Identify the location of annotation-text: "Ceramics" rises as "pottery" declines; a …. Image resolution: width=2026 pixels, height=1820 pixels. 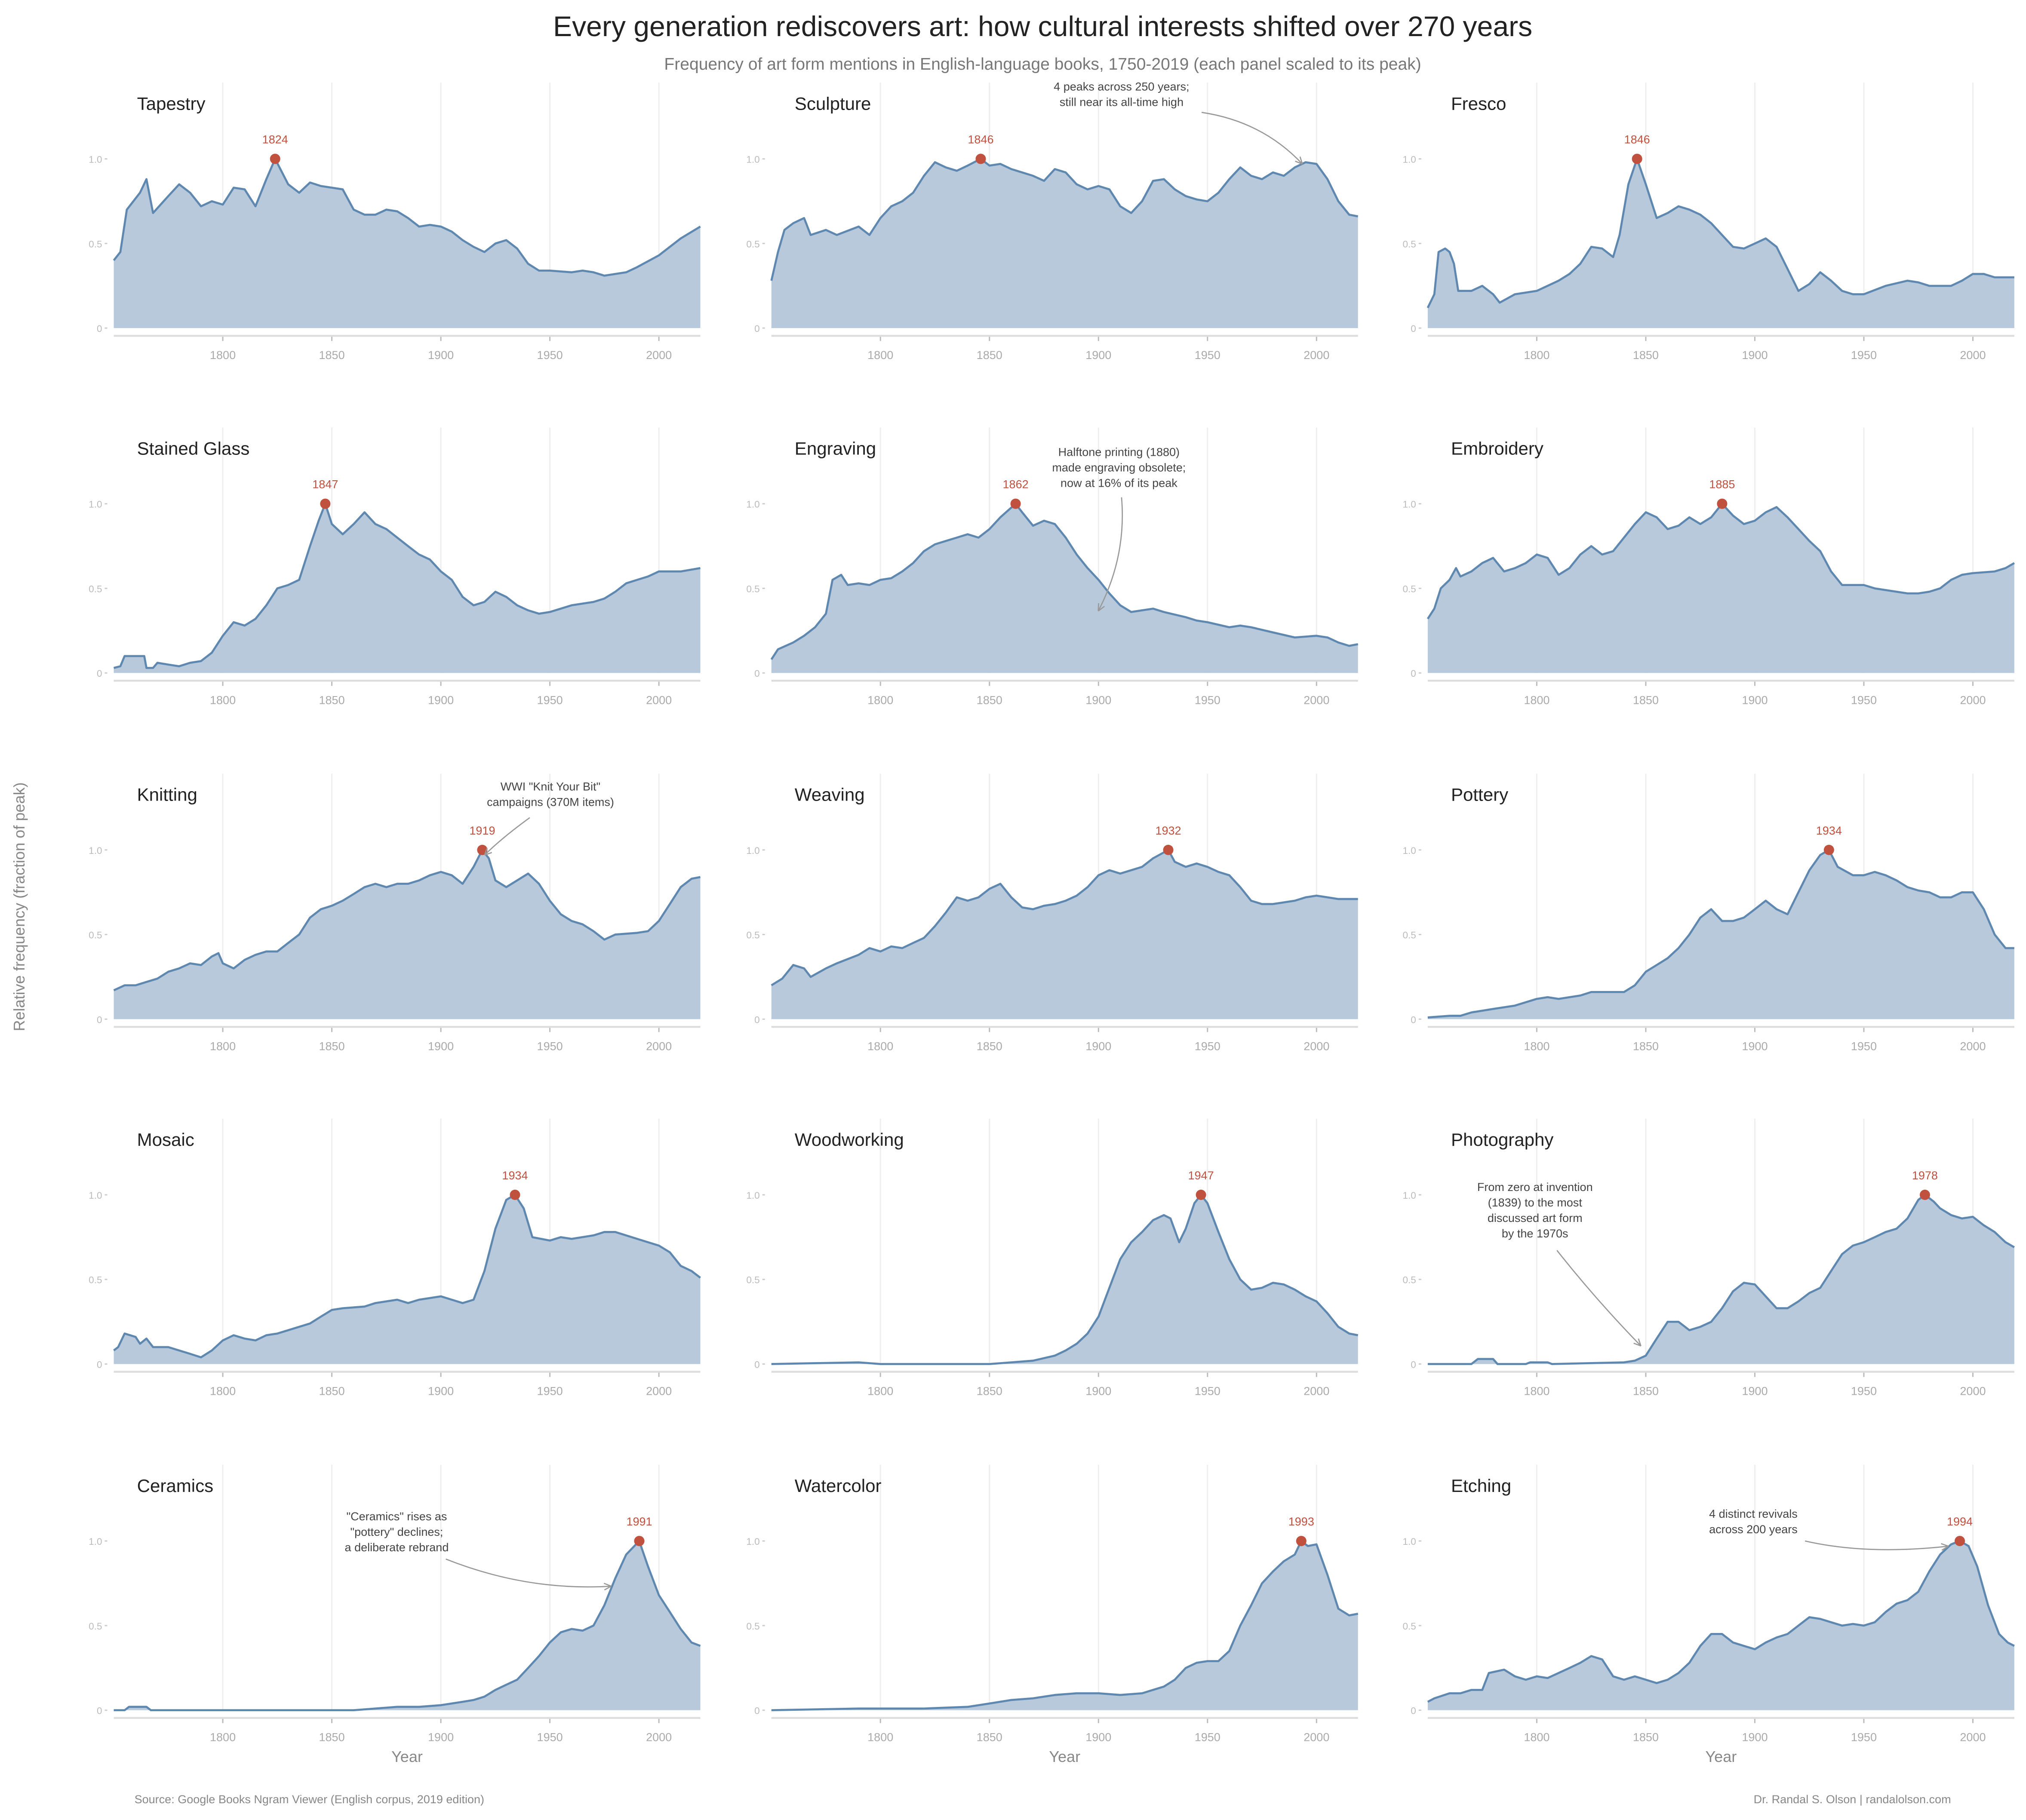
(397, 1532).